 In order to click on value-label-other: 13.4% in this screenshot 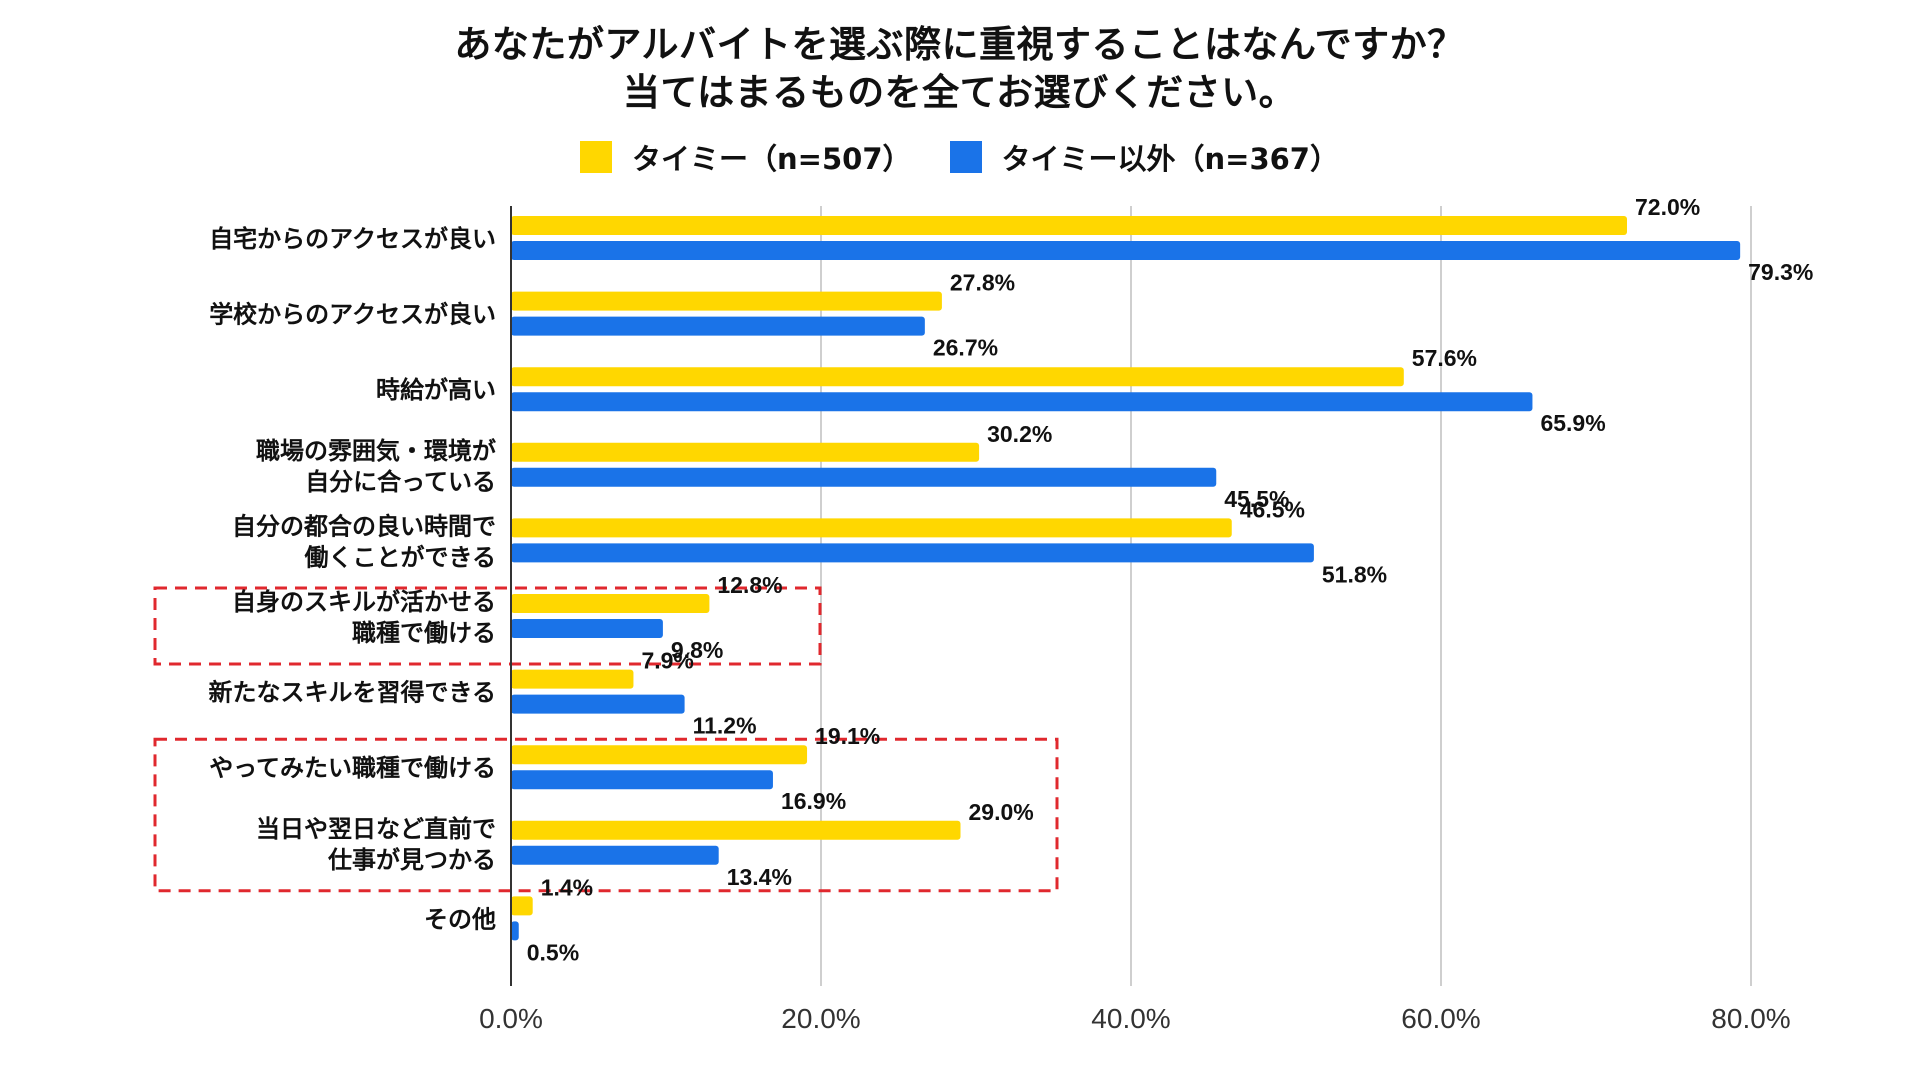, I will do `click(759, 877)`.